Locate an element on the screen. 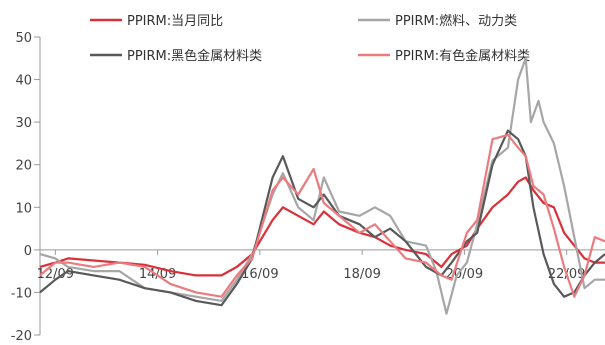 The height and width of the screenshot is (345, 605). legend-item: PPIRM:有色金属材料类 is located at coordinates (444, 56).